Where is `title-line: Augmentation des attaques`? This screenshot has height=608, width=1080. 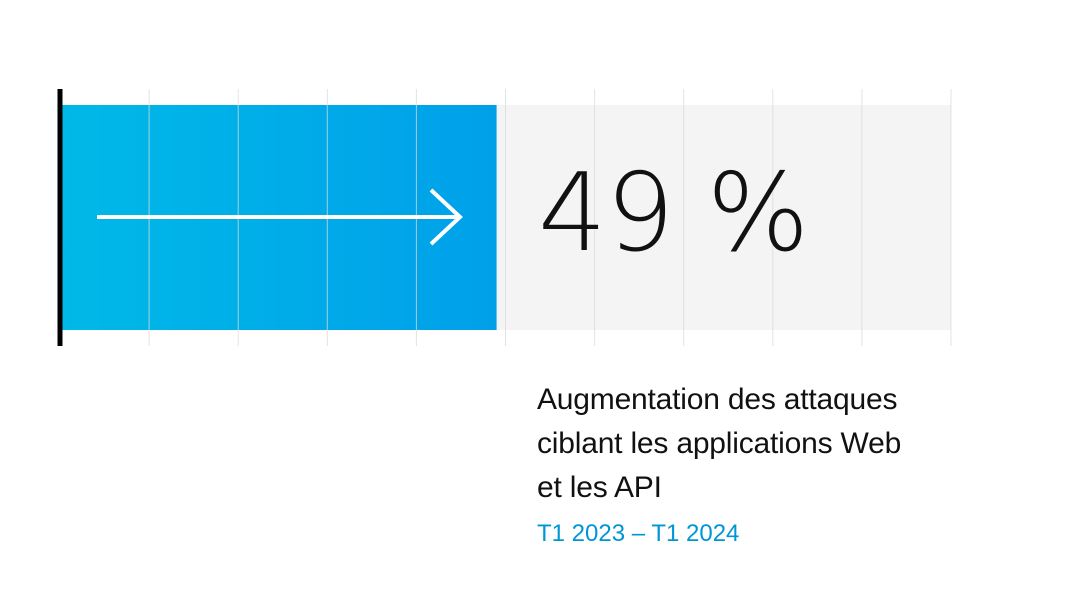 title-line: Augmentation des attaques is located at coordinates (717, 399).